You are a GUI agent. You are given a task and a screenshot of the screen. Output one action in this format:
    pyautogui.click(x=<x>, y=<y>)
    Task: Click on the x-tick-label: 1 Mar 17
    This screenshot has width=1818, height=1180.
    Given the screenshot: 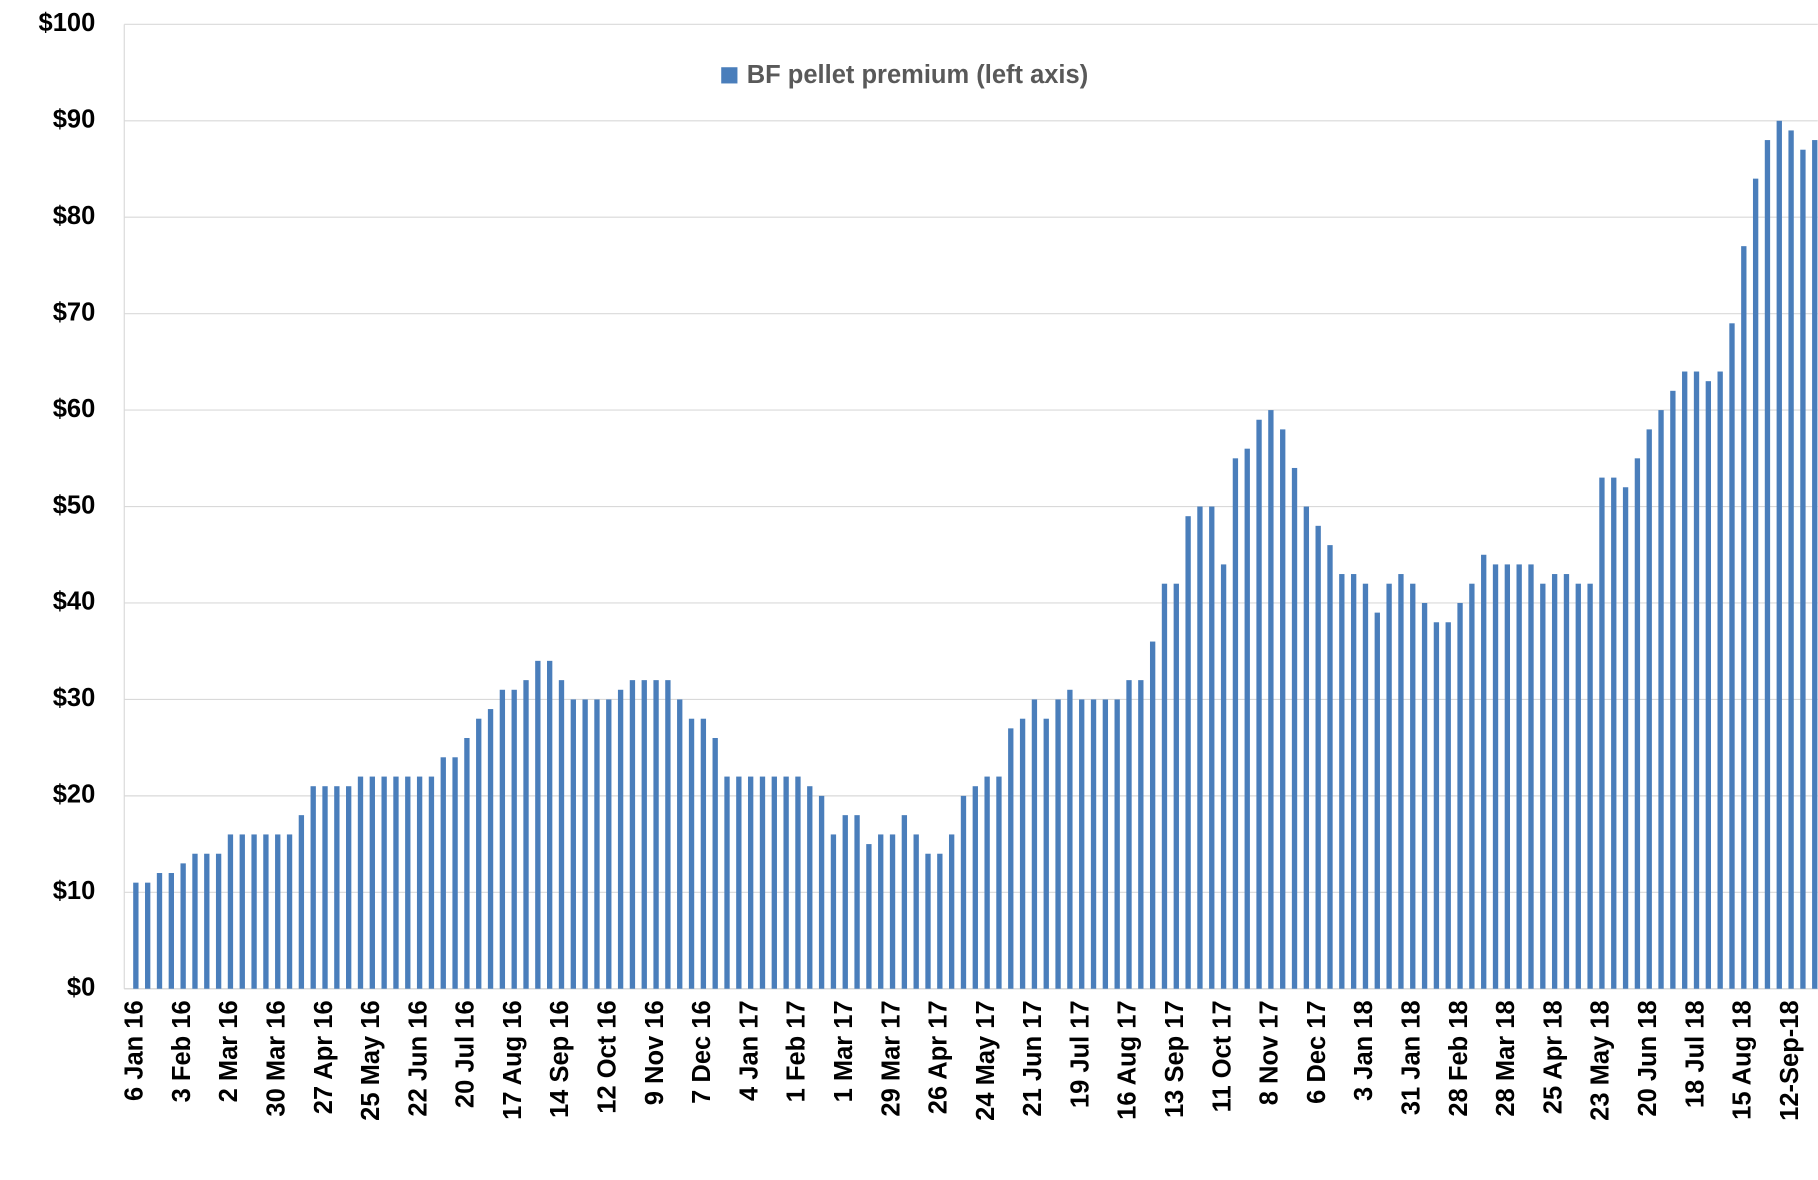 What is the action you would take?
    pyautogui.click(x=844, y=1051)
    